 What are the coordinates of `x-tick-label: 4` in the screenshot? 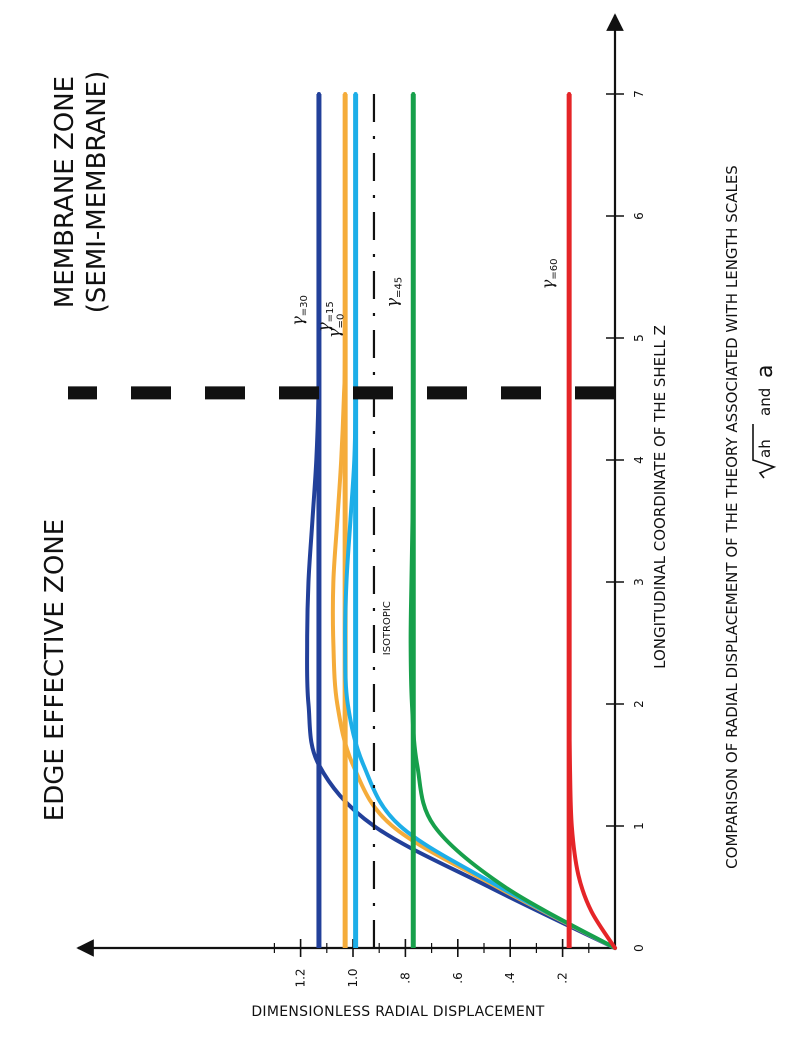 It's located at (639, 460).